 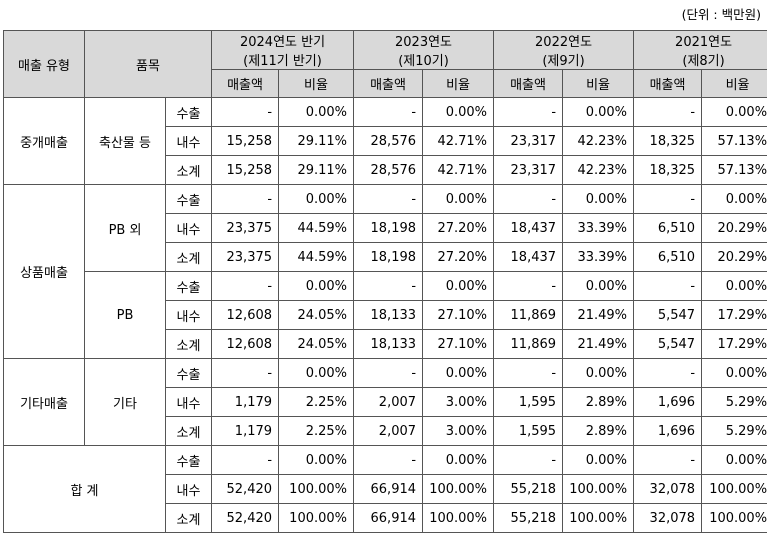 What do you see at coordinates (668, 170) in the screenshot?
I see `cell-amount: 18,325` at bounding box center [668, 170].